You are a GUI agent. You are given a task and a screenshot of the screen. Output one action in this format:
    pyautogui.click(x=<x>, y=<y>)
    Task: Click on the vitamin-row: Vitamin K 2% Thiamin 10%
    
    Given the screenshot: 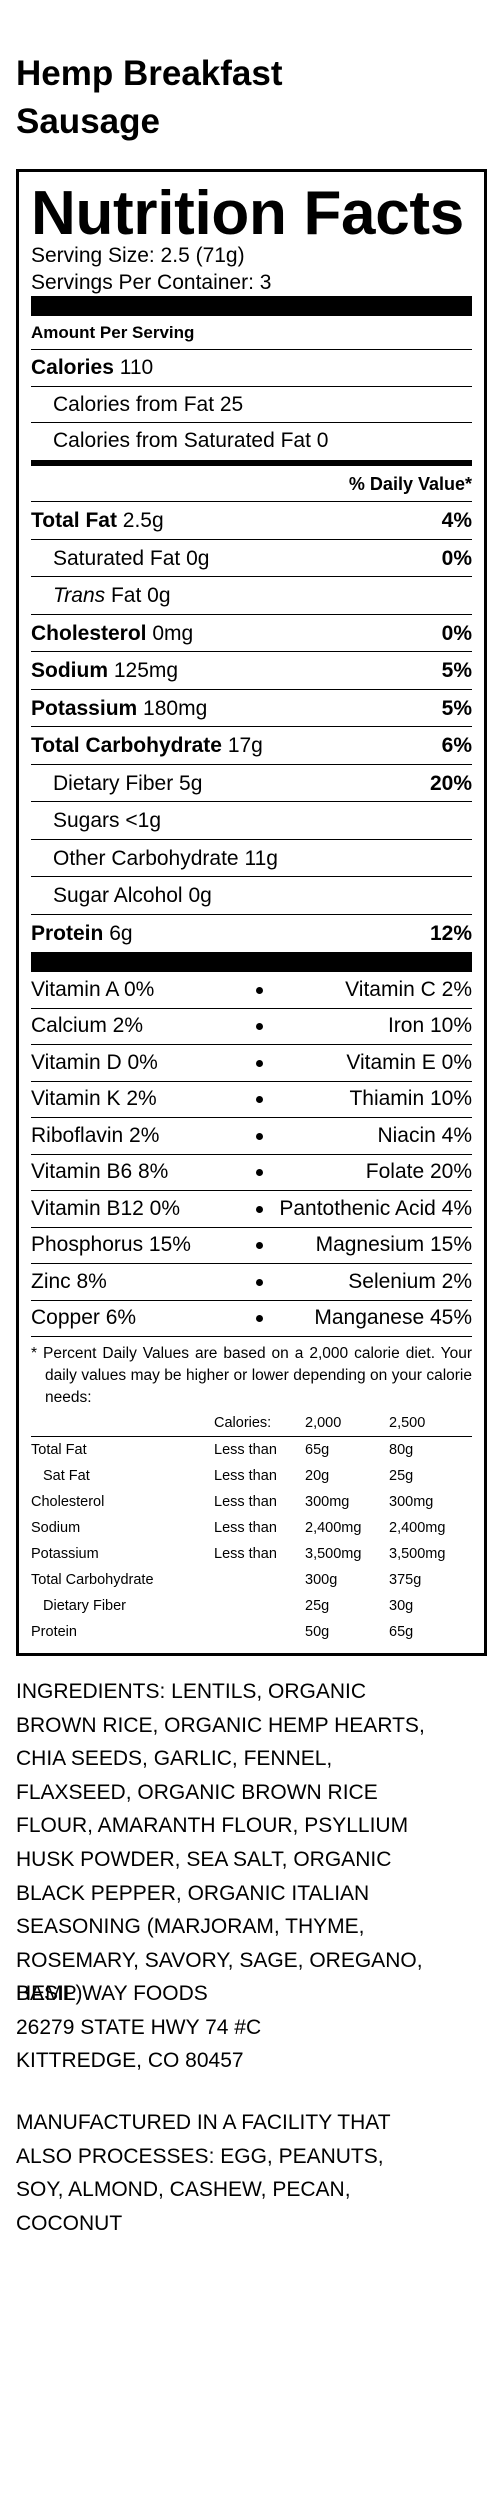 What is the action you would take?
    pyautogui.click(x=251, y=1100)
    